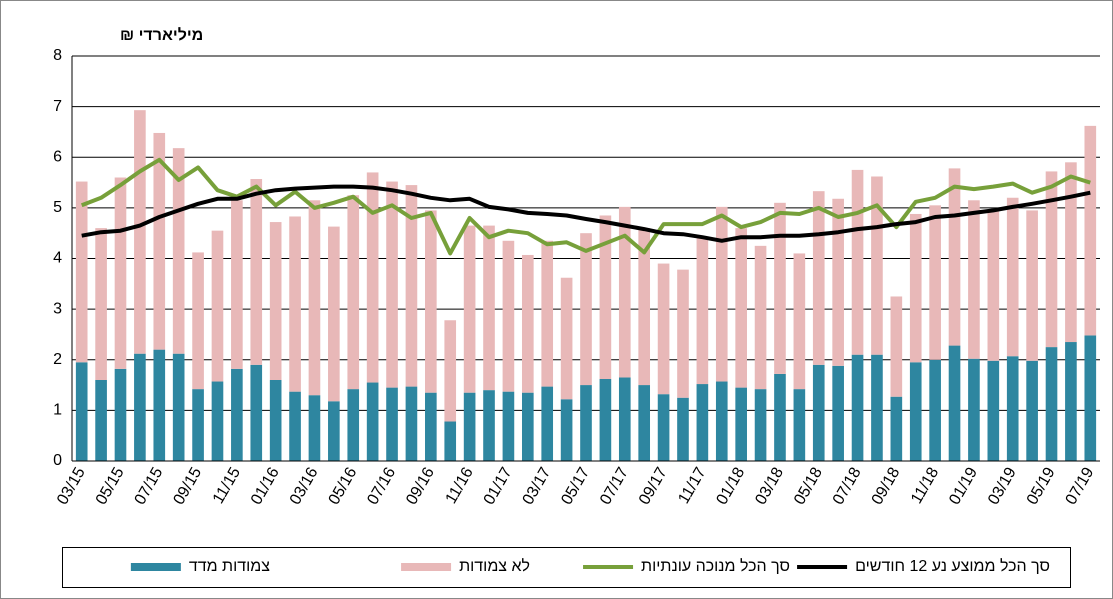 The height and width of the screenshot is (599, 1113). Describe the element at coordinates (161, 35) in the screenshot. I see `y-axis-label: מיליארדי ₪` at that location.